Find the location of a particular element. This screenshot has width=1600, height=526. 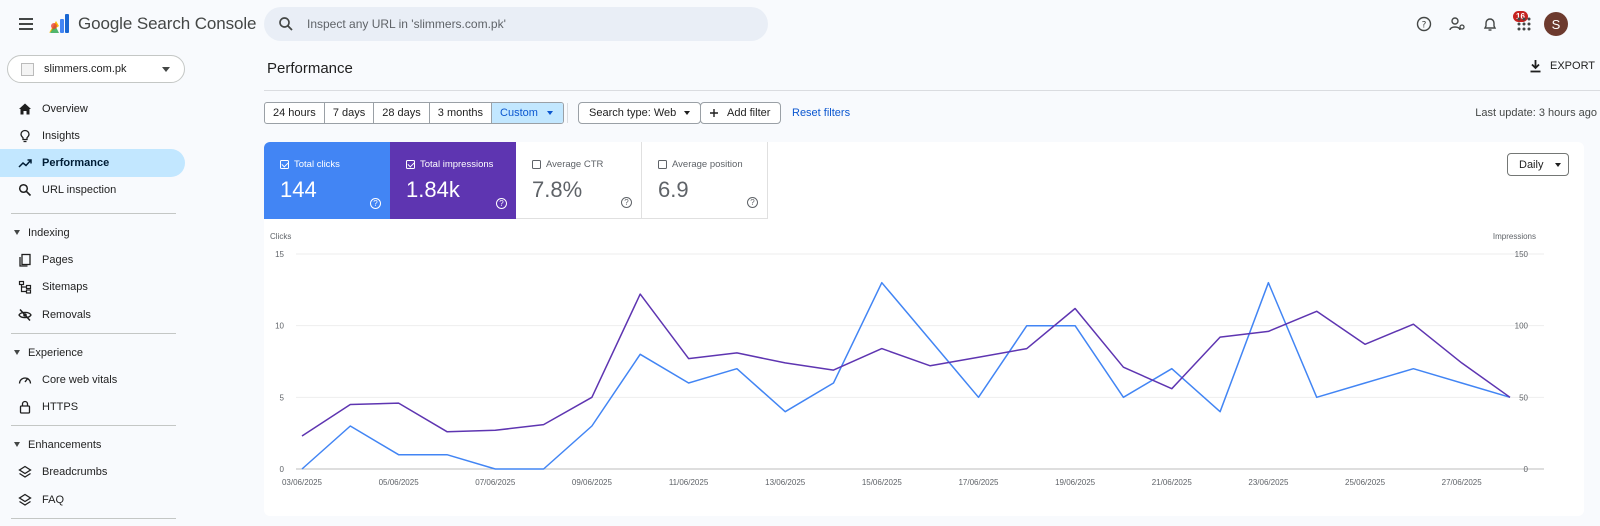

metric-label: Total impressions is located at coordinates (457, 164).